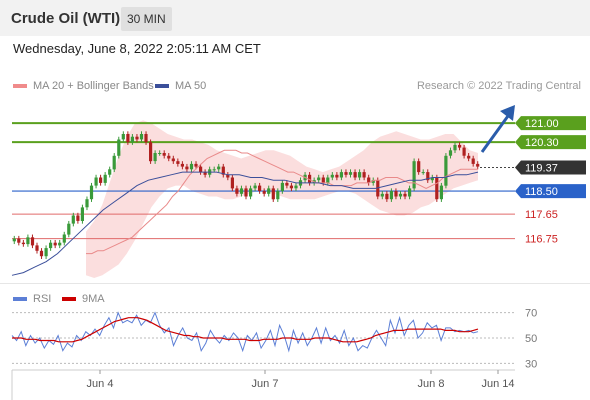  I want to click on x-tick-label-3: Jun 14, so click(497, 384).